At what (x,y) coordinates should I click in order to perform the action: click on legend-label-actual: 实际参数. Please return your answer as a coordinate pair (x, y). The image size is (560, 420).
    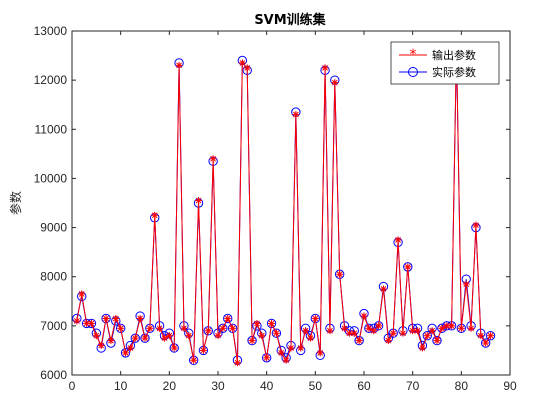
    Looking at the image, I should click on (454, 72).